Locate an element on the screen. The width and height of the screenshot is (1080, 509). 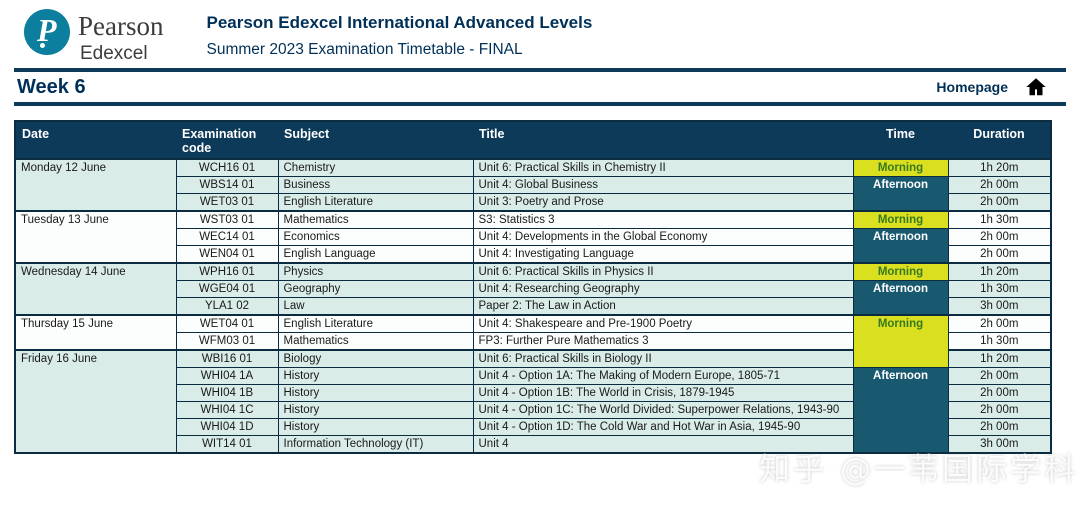
subject-cell: English Literature is located at coordinates (375, 323).